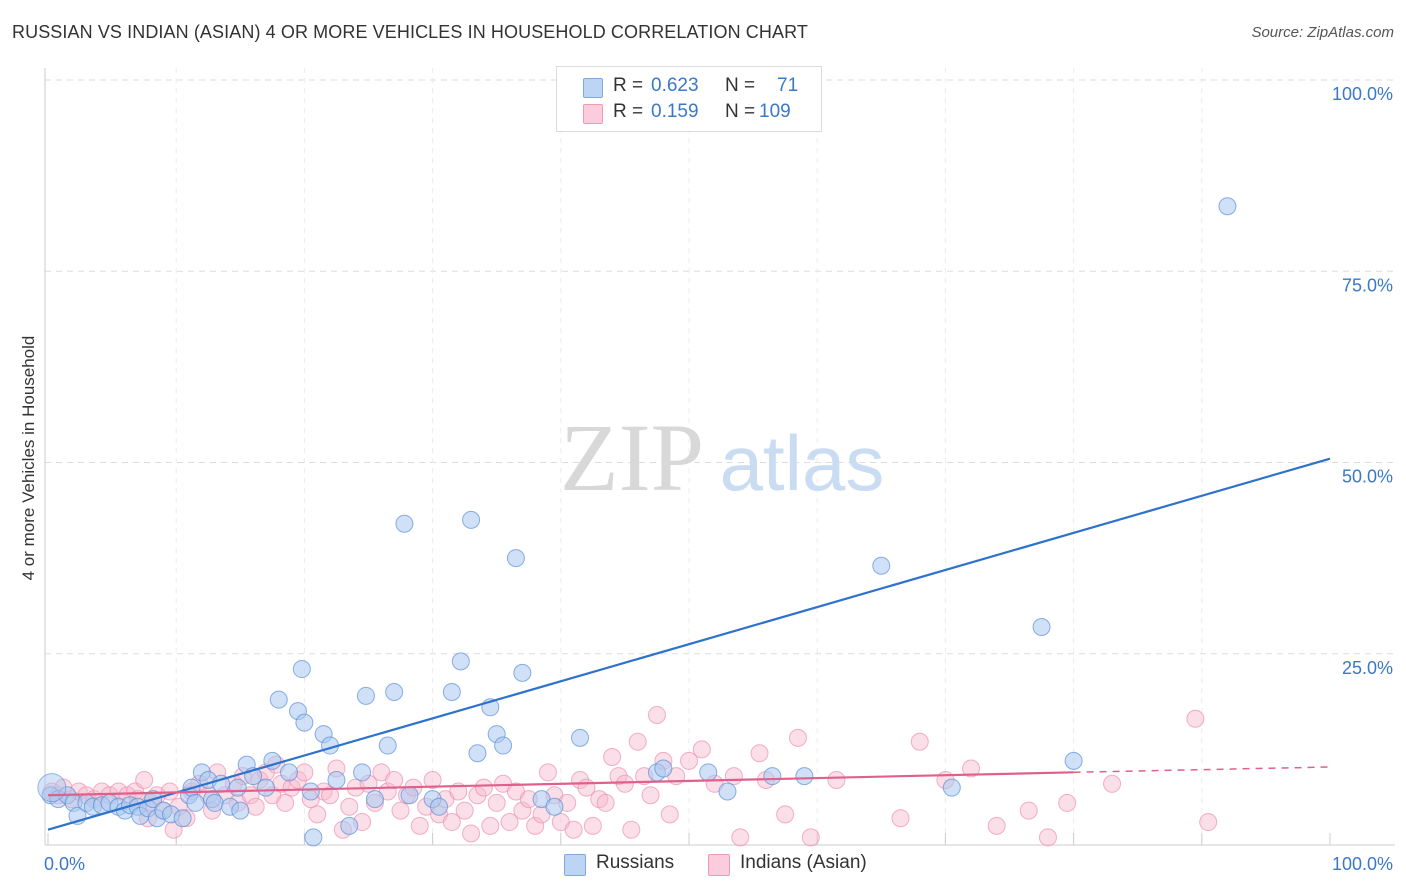 This screenshot has height=892, width=1406. What do you see at coordinates (1362, 864) in the screenshot?
I see `x-tick-label-max: 100.0%` at bounding box center [1362, 864].